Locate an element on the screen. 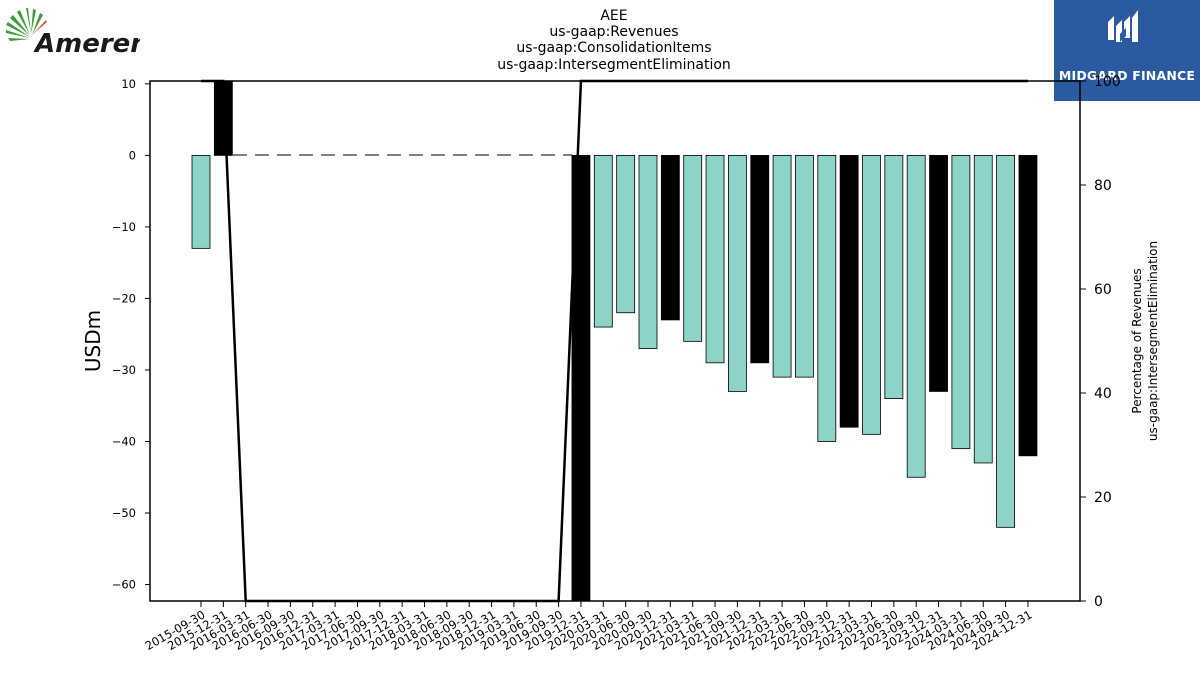  title-line-3: us-gaap:ConsolidationItems is located at coordinates (613, 48).